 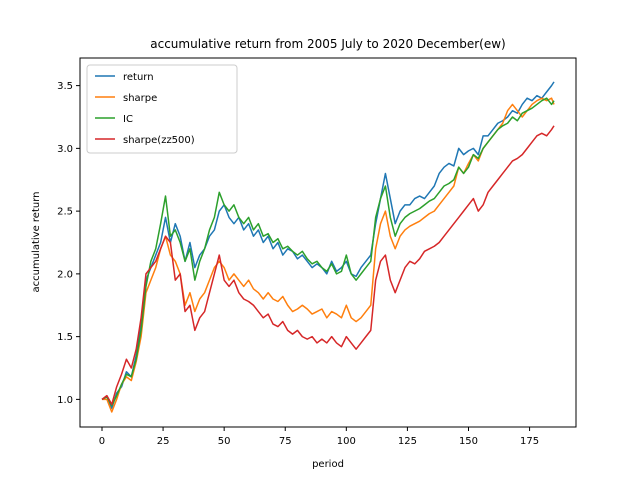 What do you see at coordinates (65, 149) in the screenshot?
I see `y-tick-label: 3.0` at bounding box center [65, 149].